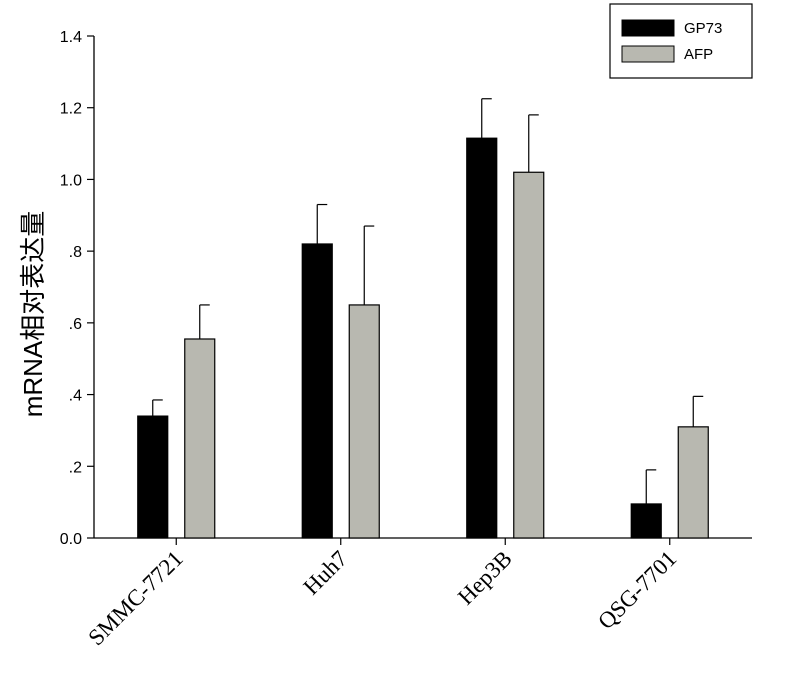 The height and width of the screenshot is (677, 793). Describe the element at coordinates (325, 573) in the screenshot. I see `x-tick-label: Huh7` at that location.